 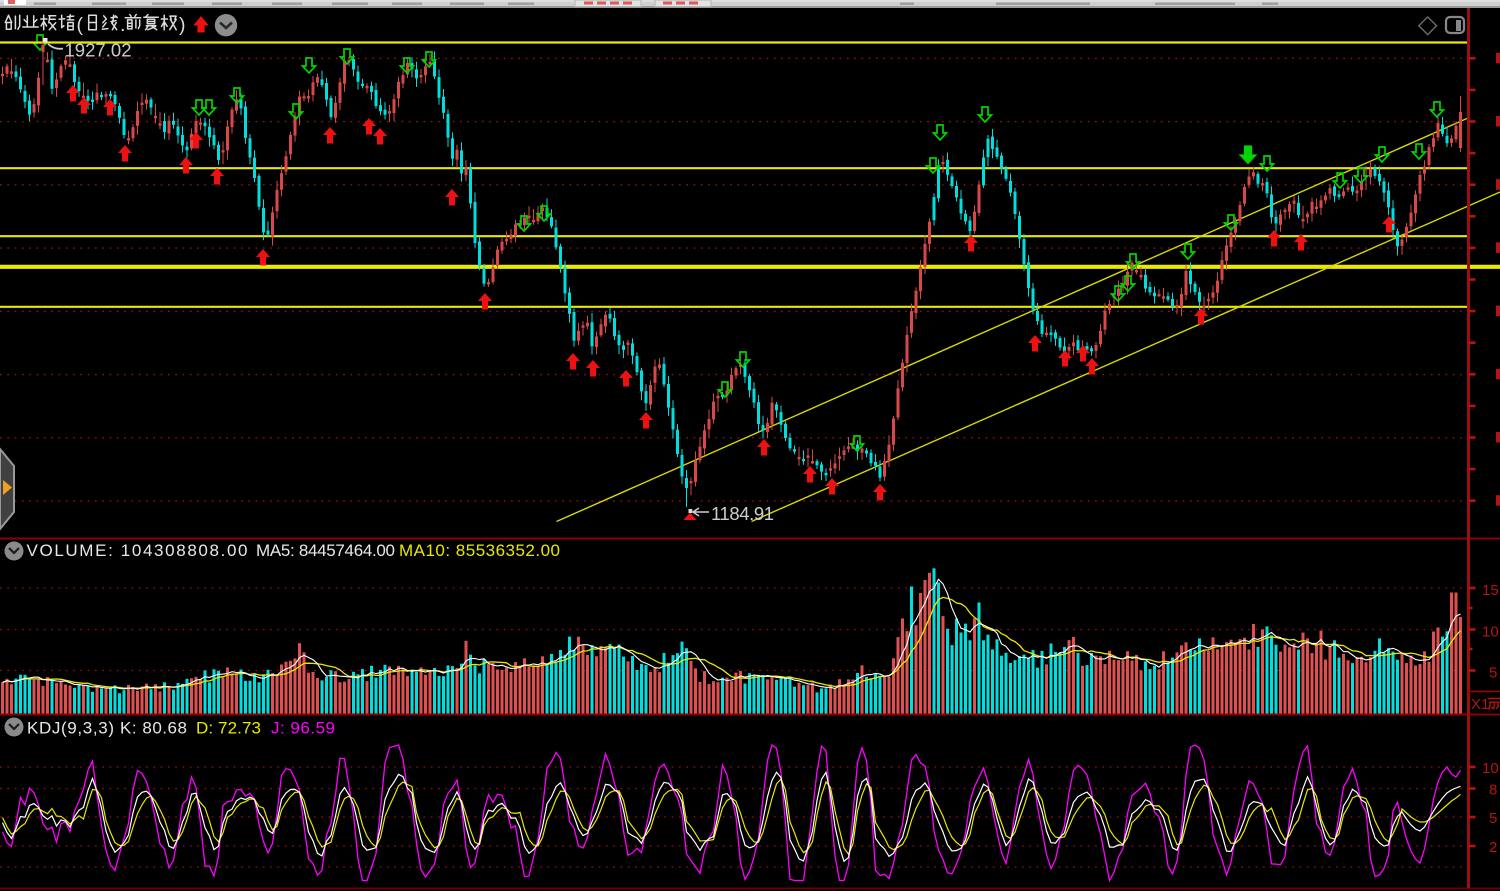 What do you see at coordinates (325, 550) in the screenshot?
I see `svg-text: MA5: 84457464.00` at bounding box center [325, 550].